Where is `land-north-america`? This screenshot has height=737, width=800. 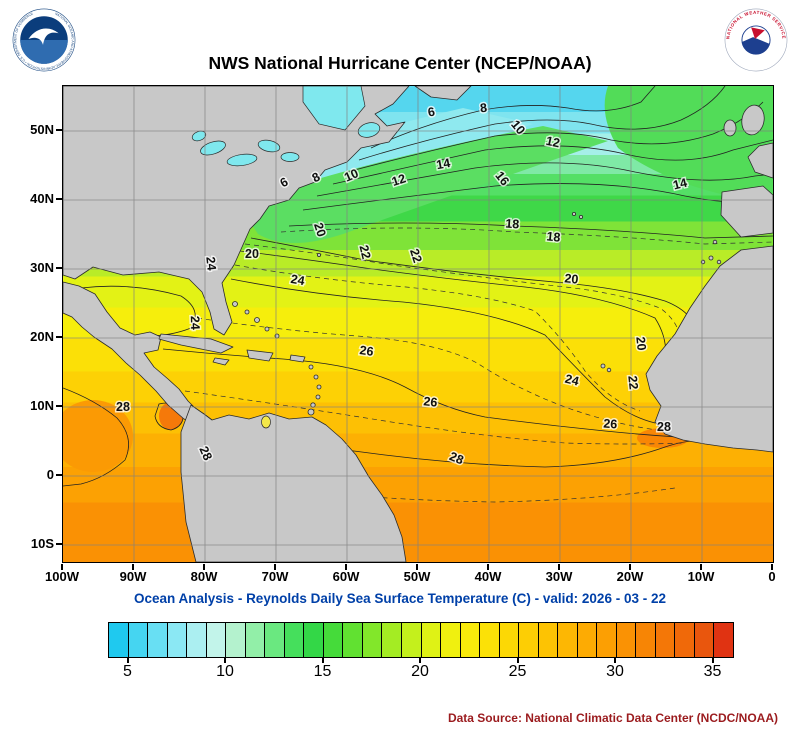 land-north-america is located at coordinates (236, 211).